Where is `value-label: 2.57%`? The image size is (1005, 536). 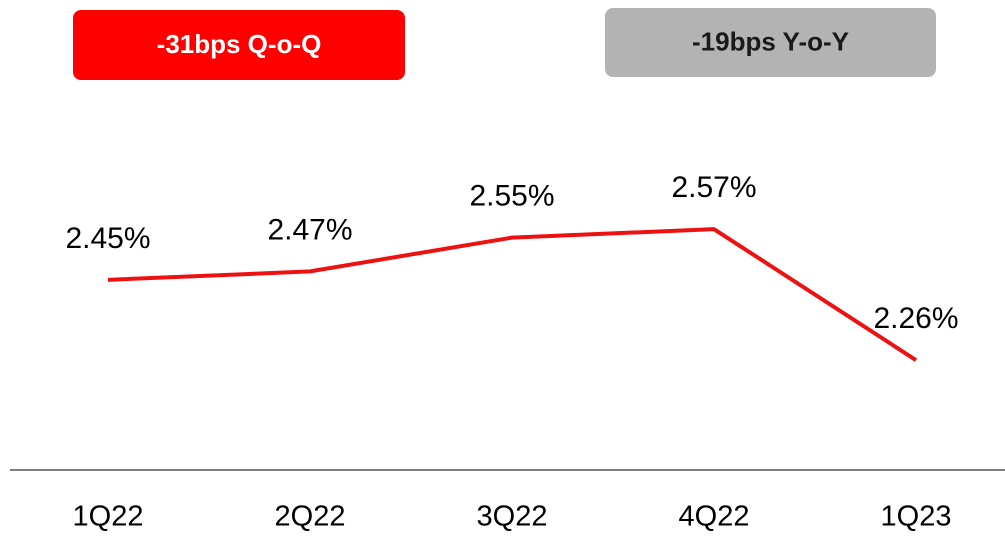
value-label: 2.57% is located at coordinates (713, 187).